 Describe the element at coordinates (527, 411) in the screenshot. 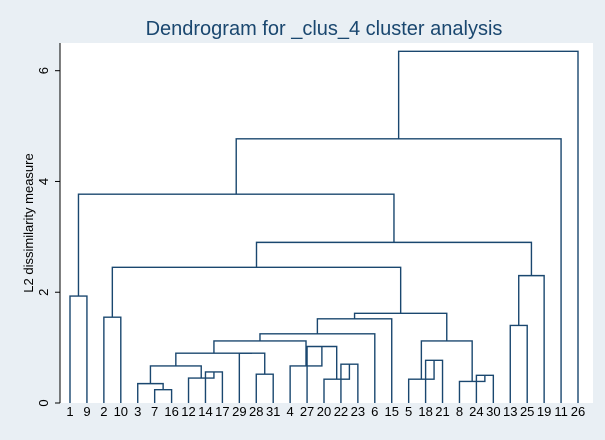

I see `leaf-label: 25` at that location.